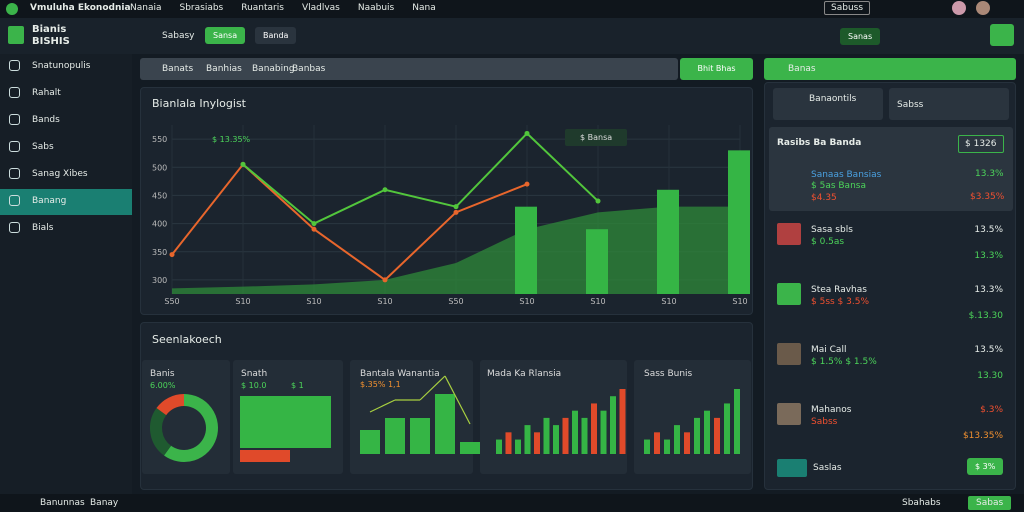  What do you see at coordinates (46, 93) in the screenshot?
I see `sidebar-item: Rahalt` at bounding box center [46, 93].